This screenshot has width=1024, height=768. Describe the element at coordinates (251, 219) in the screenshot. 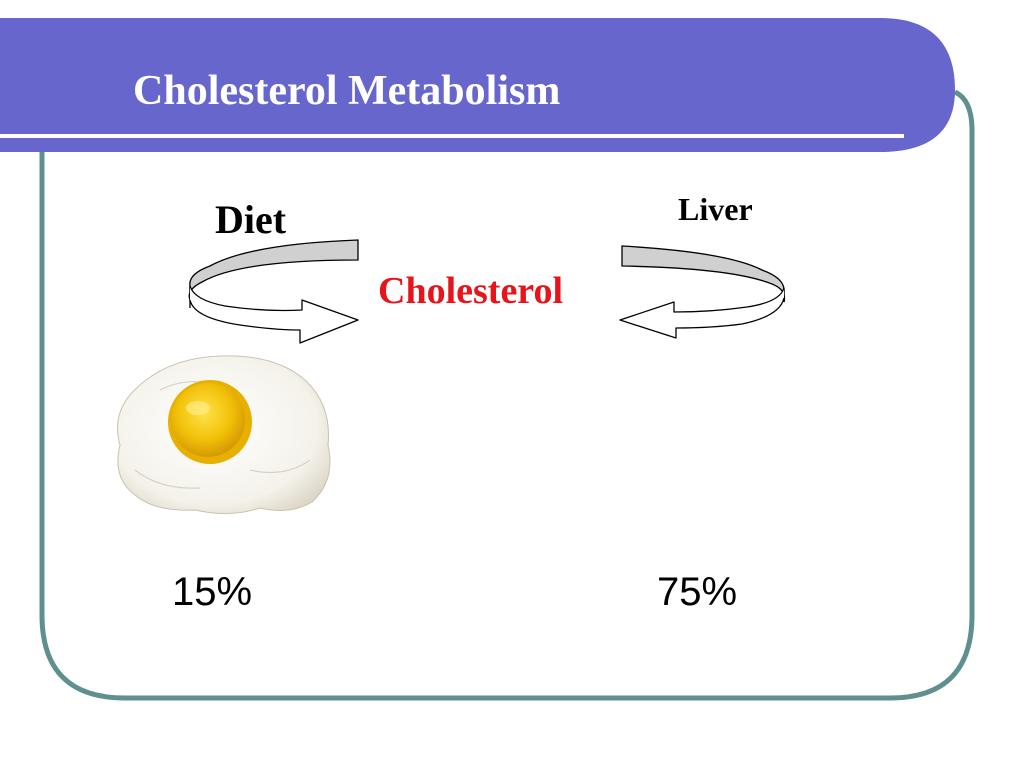

I see `diet-label: Diet` at that location.